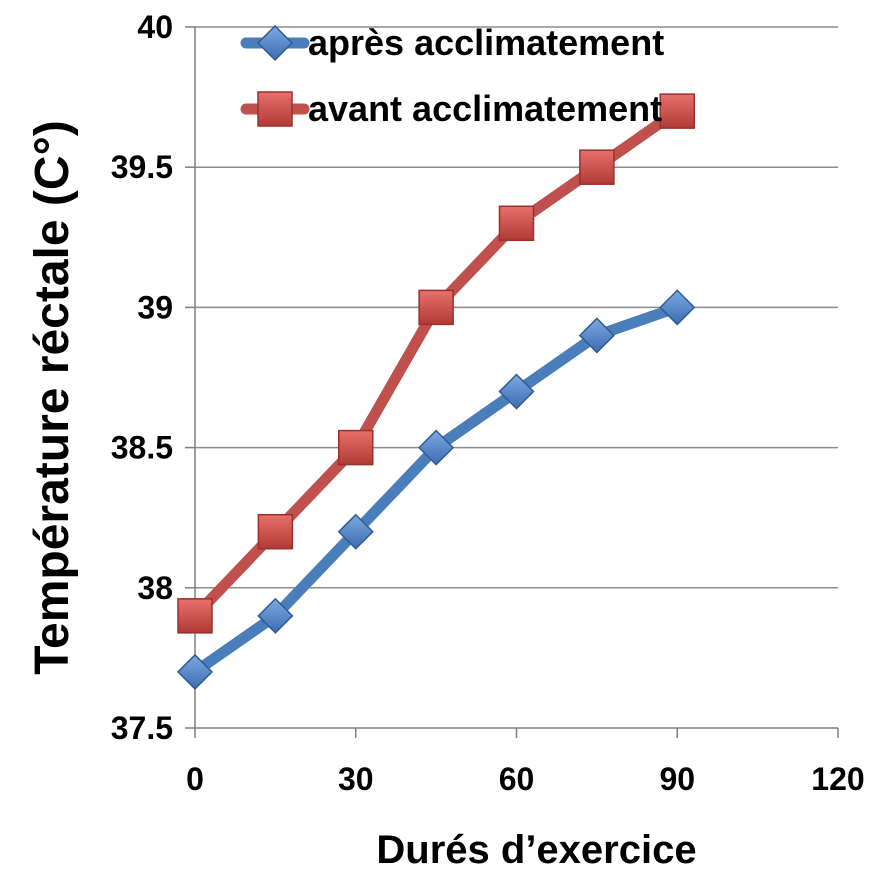  What do you see at coordinates (142, 728) in the screenshot?
I see `y-tick-label: 37.5` at bounding box center [142, 728].